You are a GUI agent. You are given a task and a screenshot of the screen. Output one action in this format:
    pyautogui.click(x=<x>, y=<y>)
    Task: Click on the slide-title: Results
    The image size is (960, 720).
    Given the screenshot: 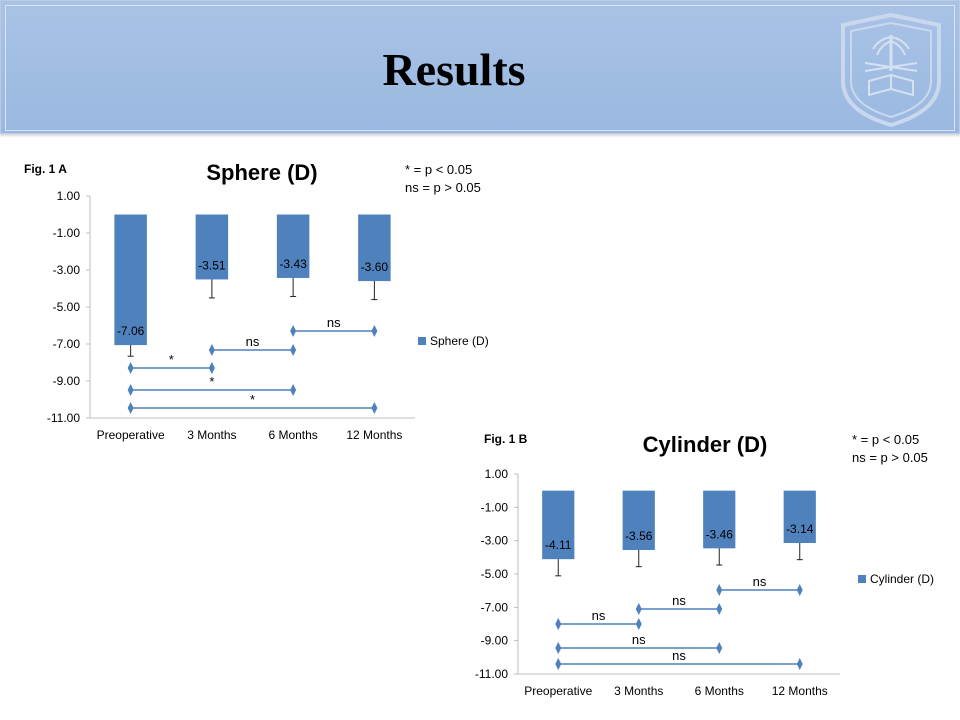 What is the action you would take?
    pyautogui.click(x=454, y=69)
    